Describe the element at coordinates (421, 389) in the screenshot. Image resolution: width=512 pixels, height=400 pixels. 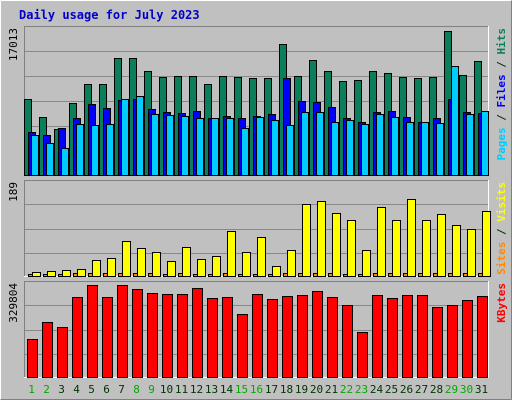
I see `x-tick-label-day-27: 27` at that location.